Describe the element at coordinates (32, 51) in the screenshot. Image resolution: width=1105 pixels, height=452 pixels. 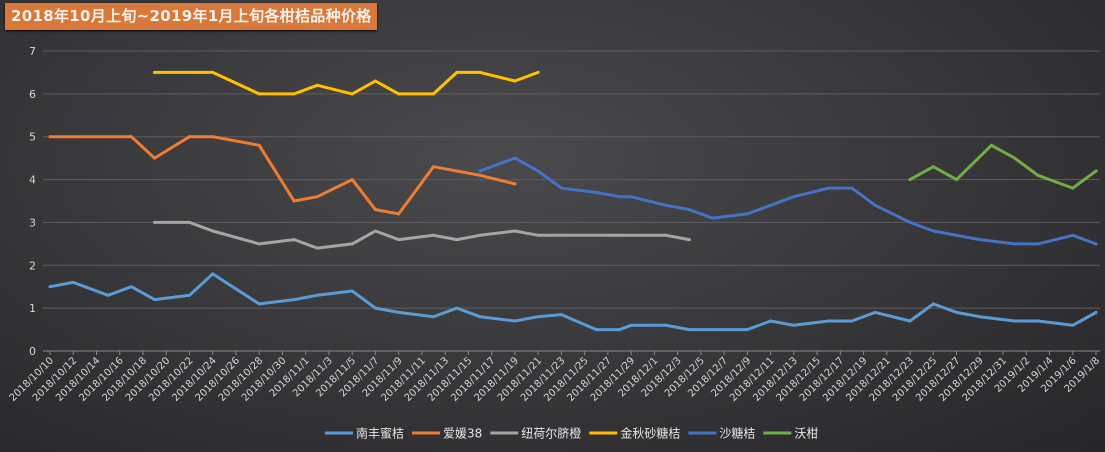
I see `y-tick-label: 7` at that location.